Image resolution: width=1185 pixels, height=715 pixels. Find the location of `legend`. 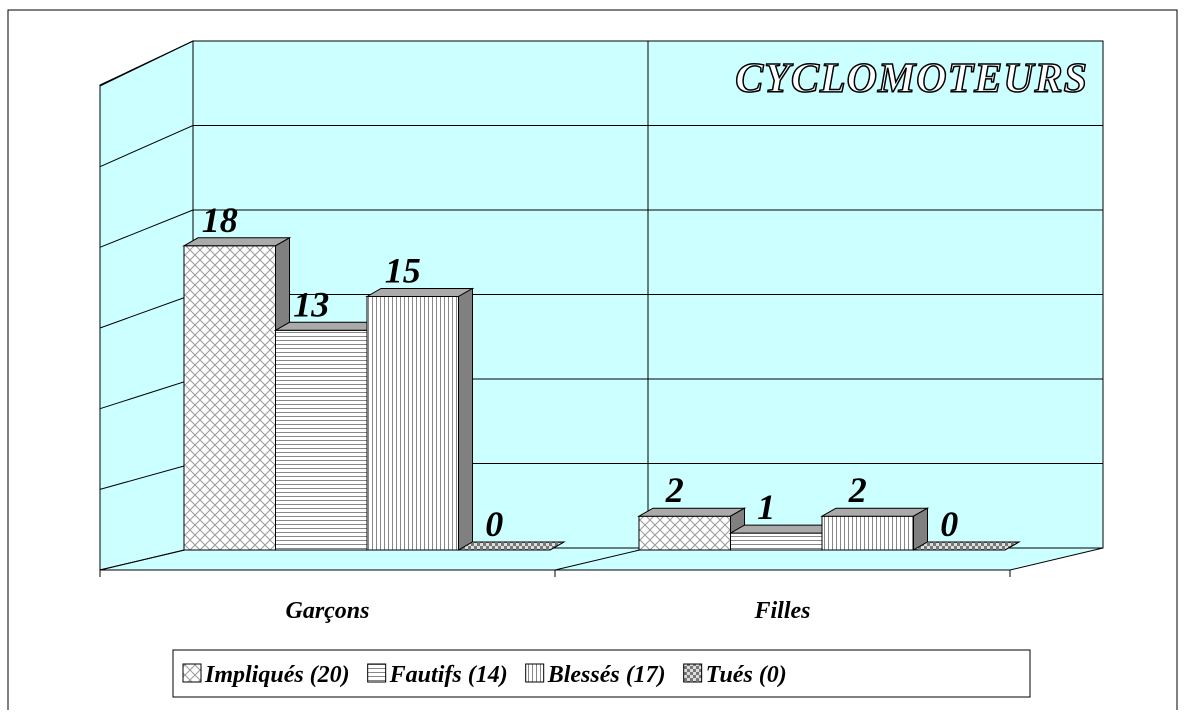

legend is located at coordinates (601, 673).